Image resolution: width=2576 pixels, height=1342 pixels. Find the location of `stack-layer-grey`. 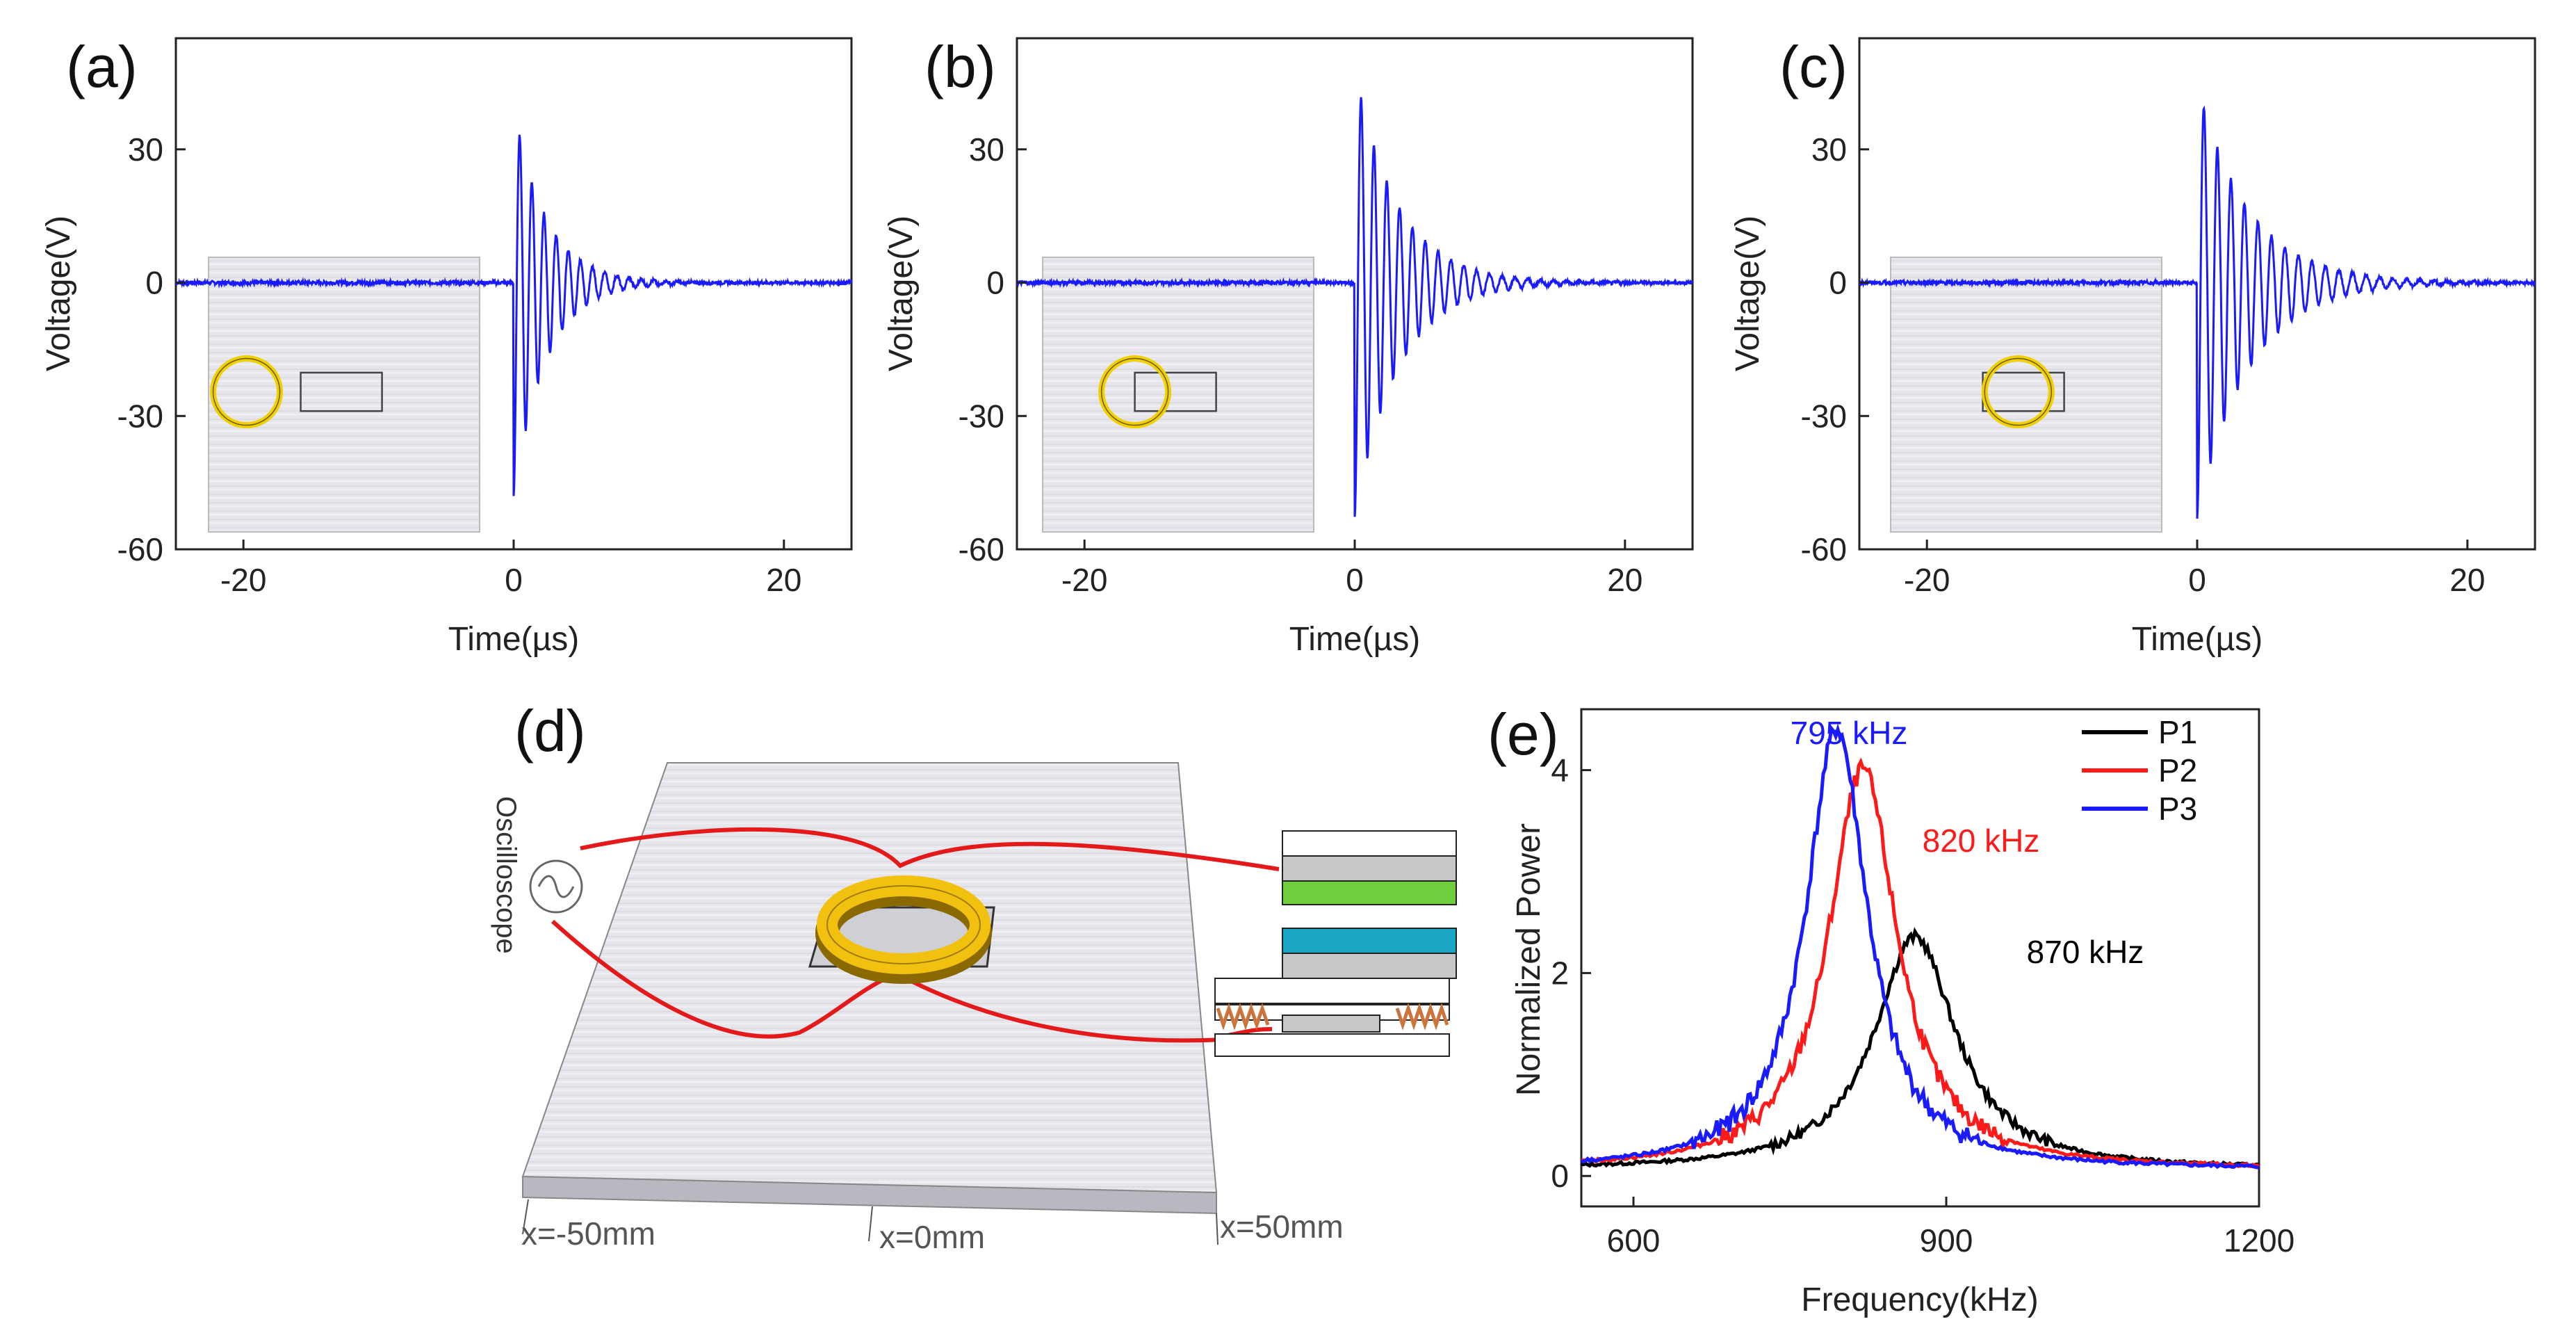

stack-layer-grey is located at coordinates (1369, 868).